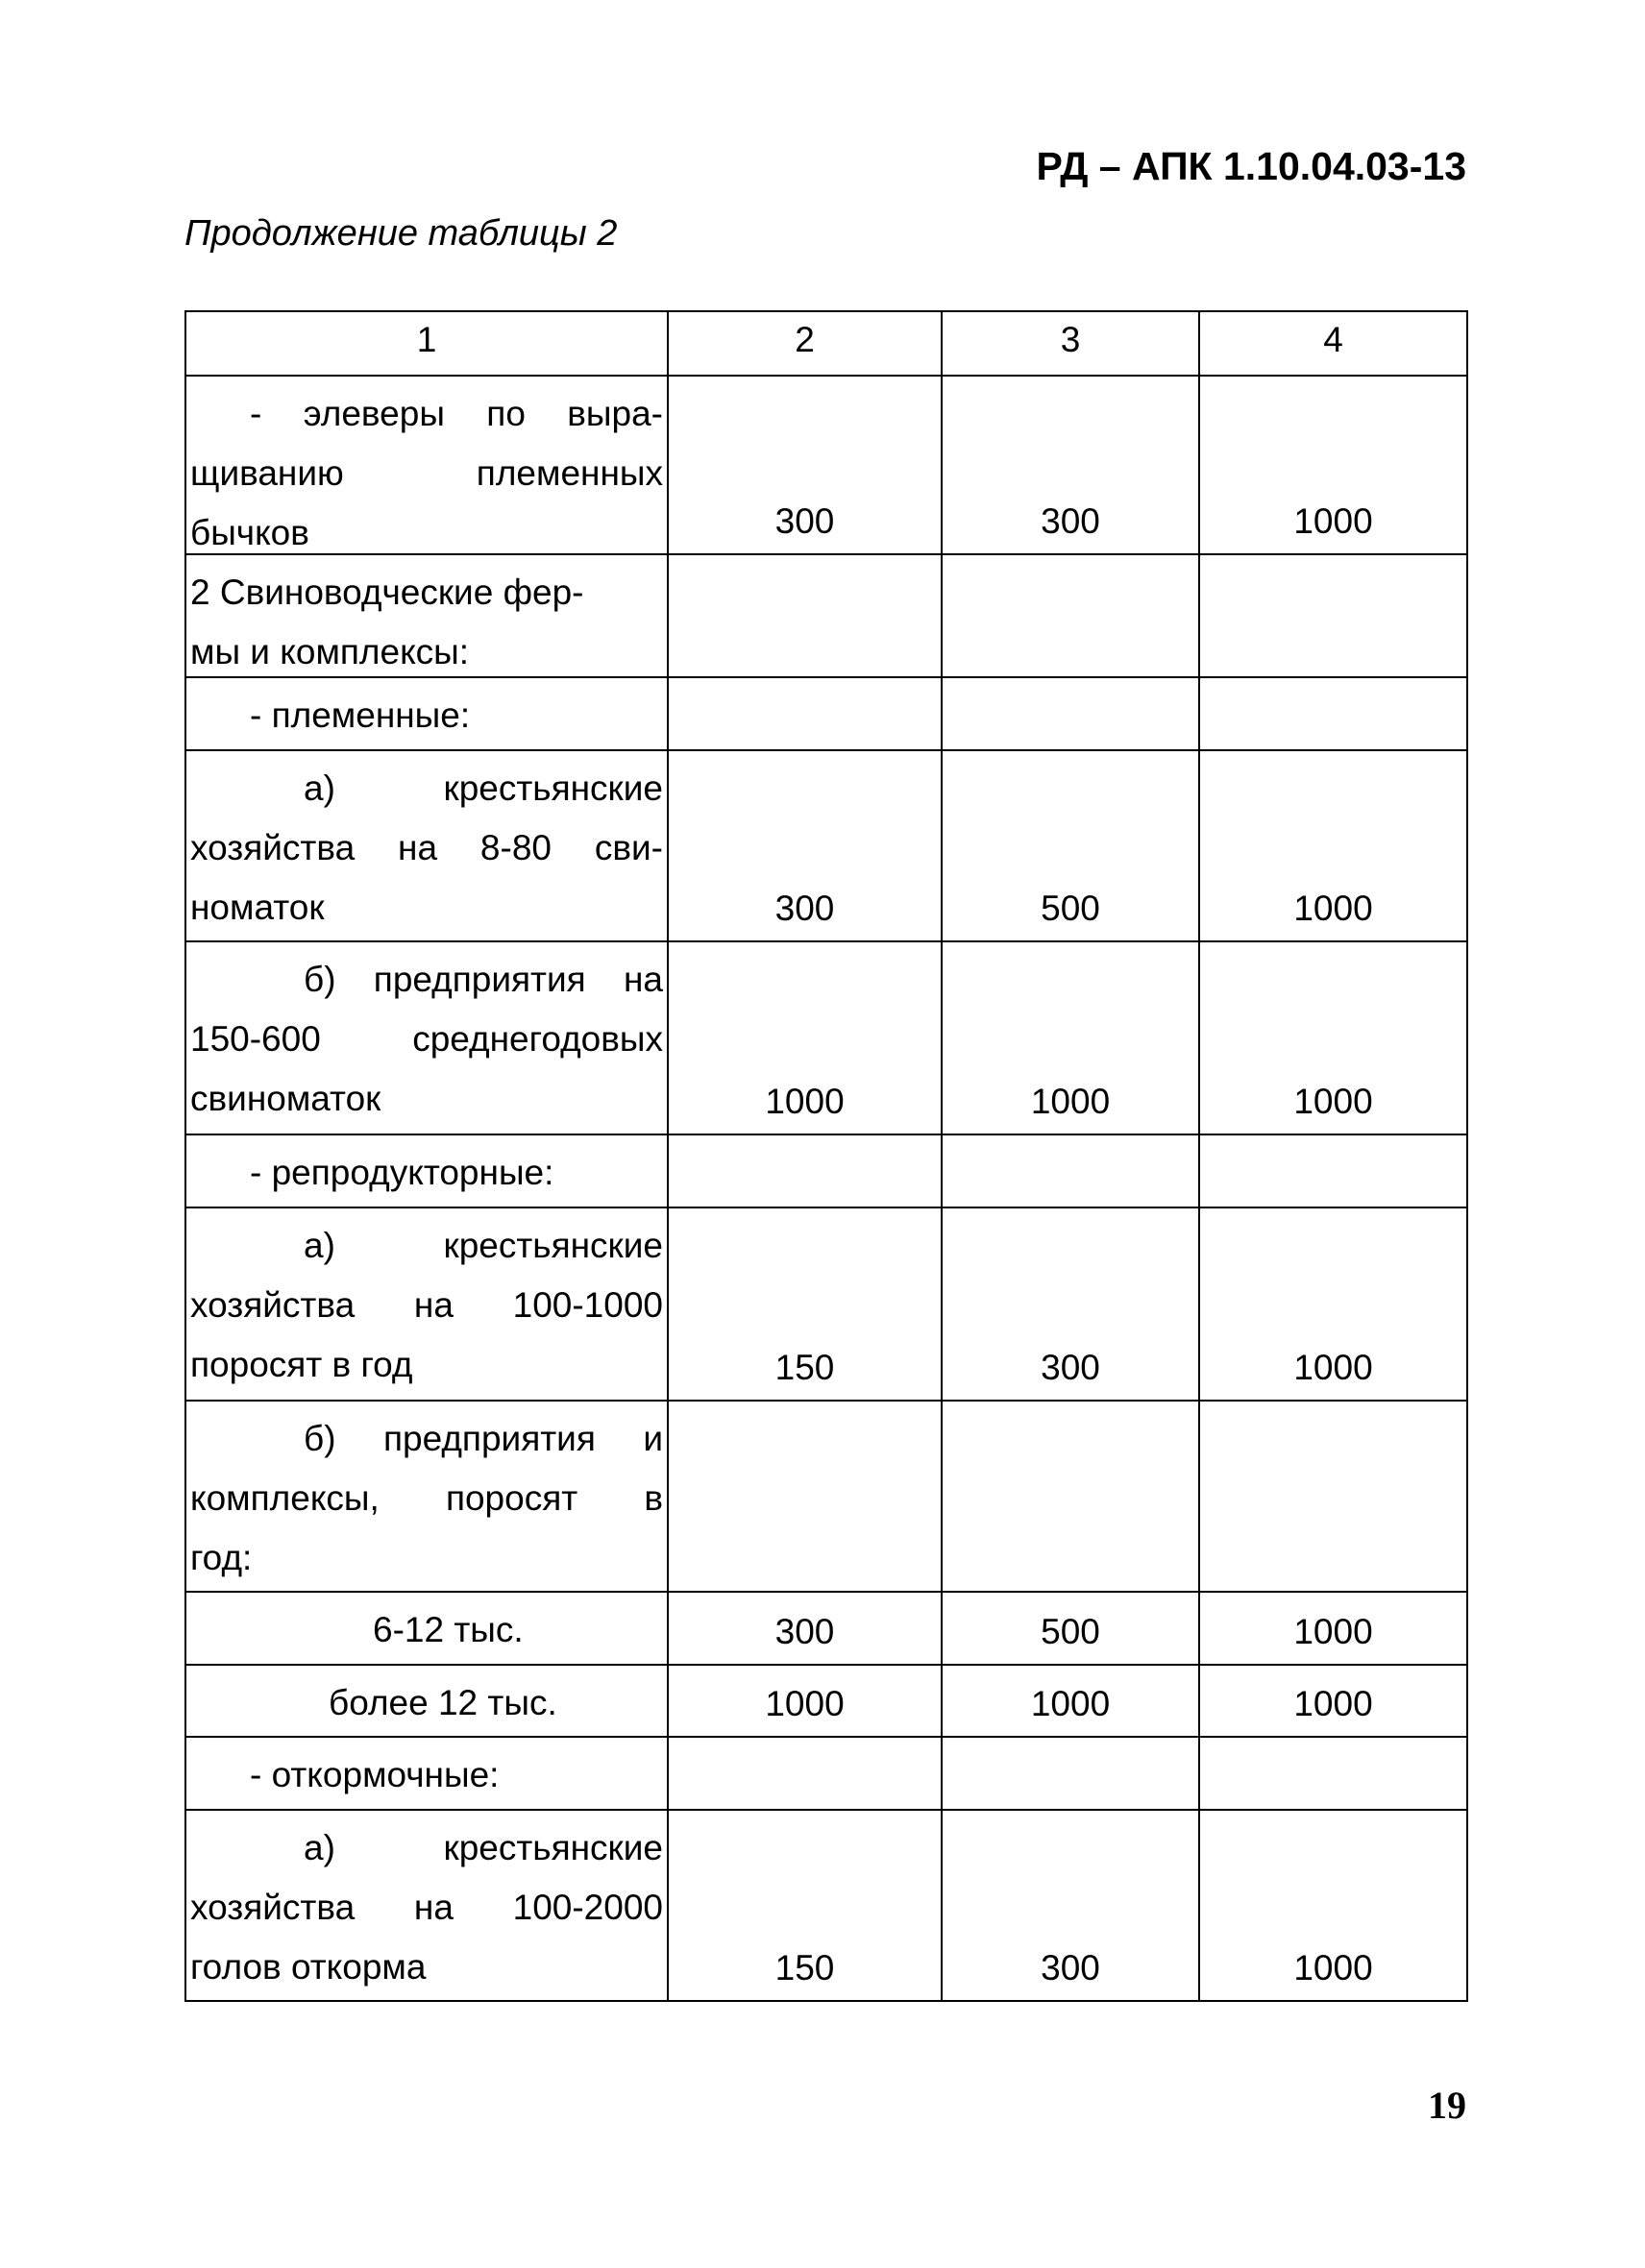  I want to click on row-label-cell: 6-12 тыс., so click(426, 1628).